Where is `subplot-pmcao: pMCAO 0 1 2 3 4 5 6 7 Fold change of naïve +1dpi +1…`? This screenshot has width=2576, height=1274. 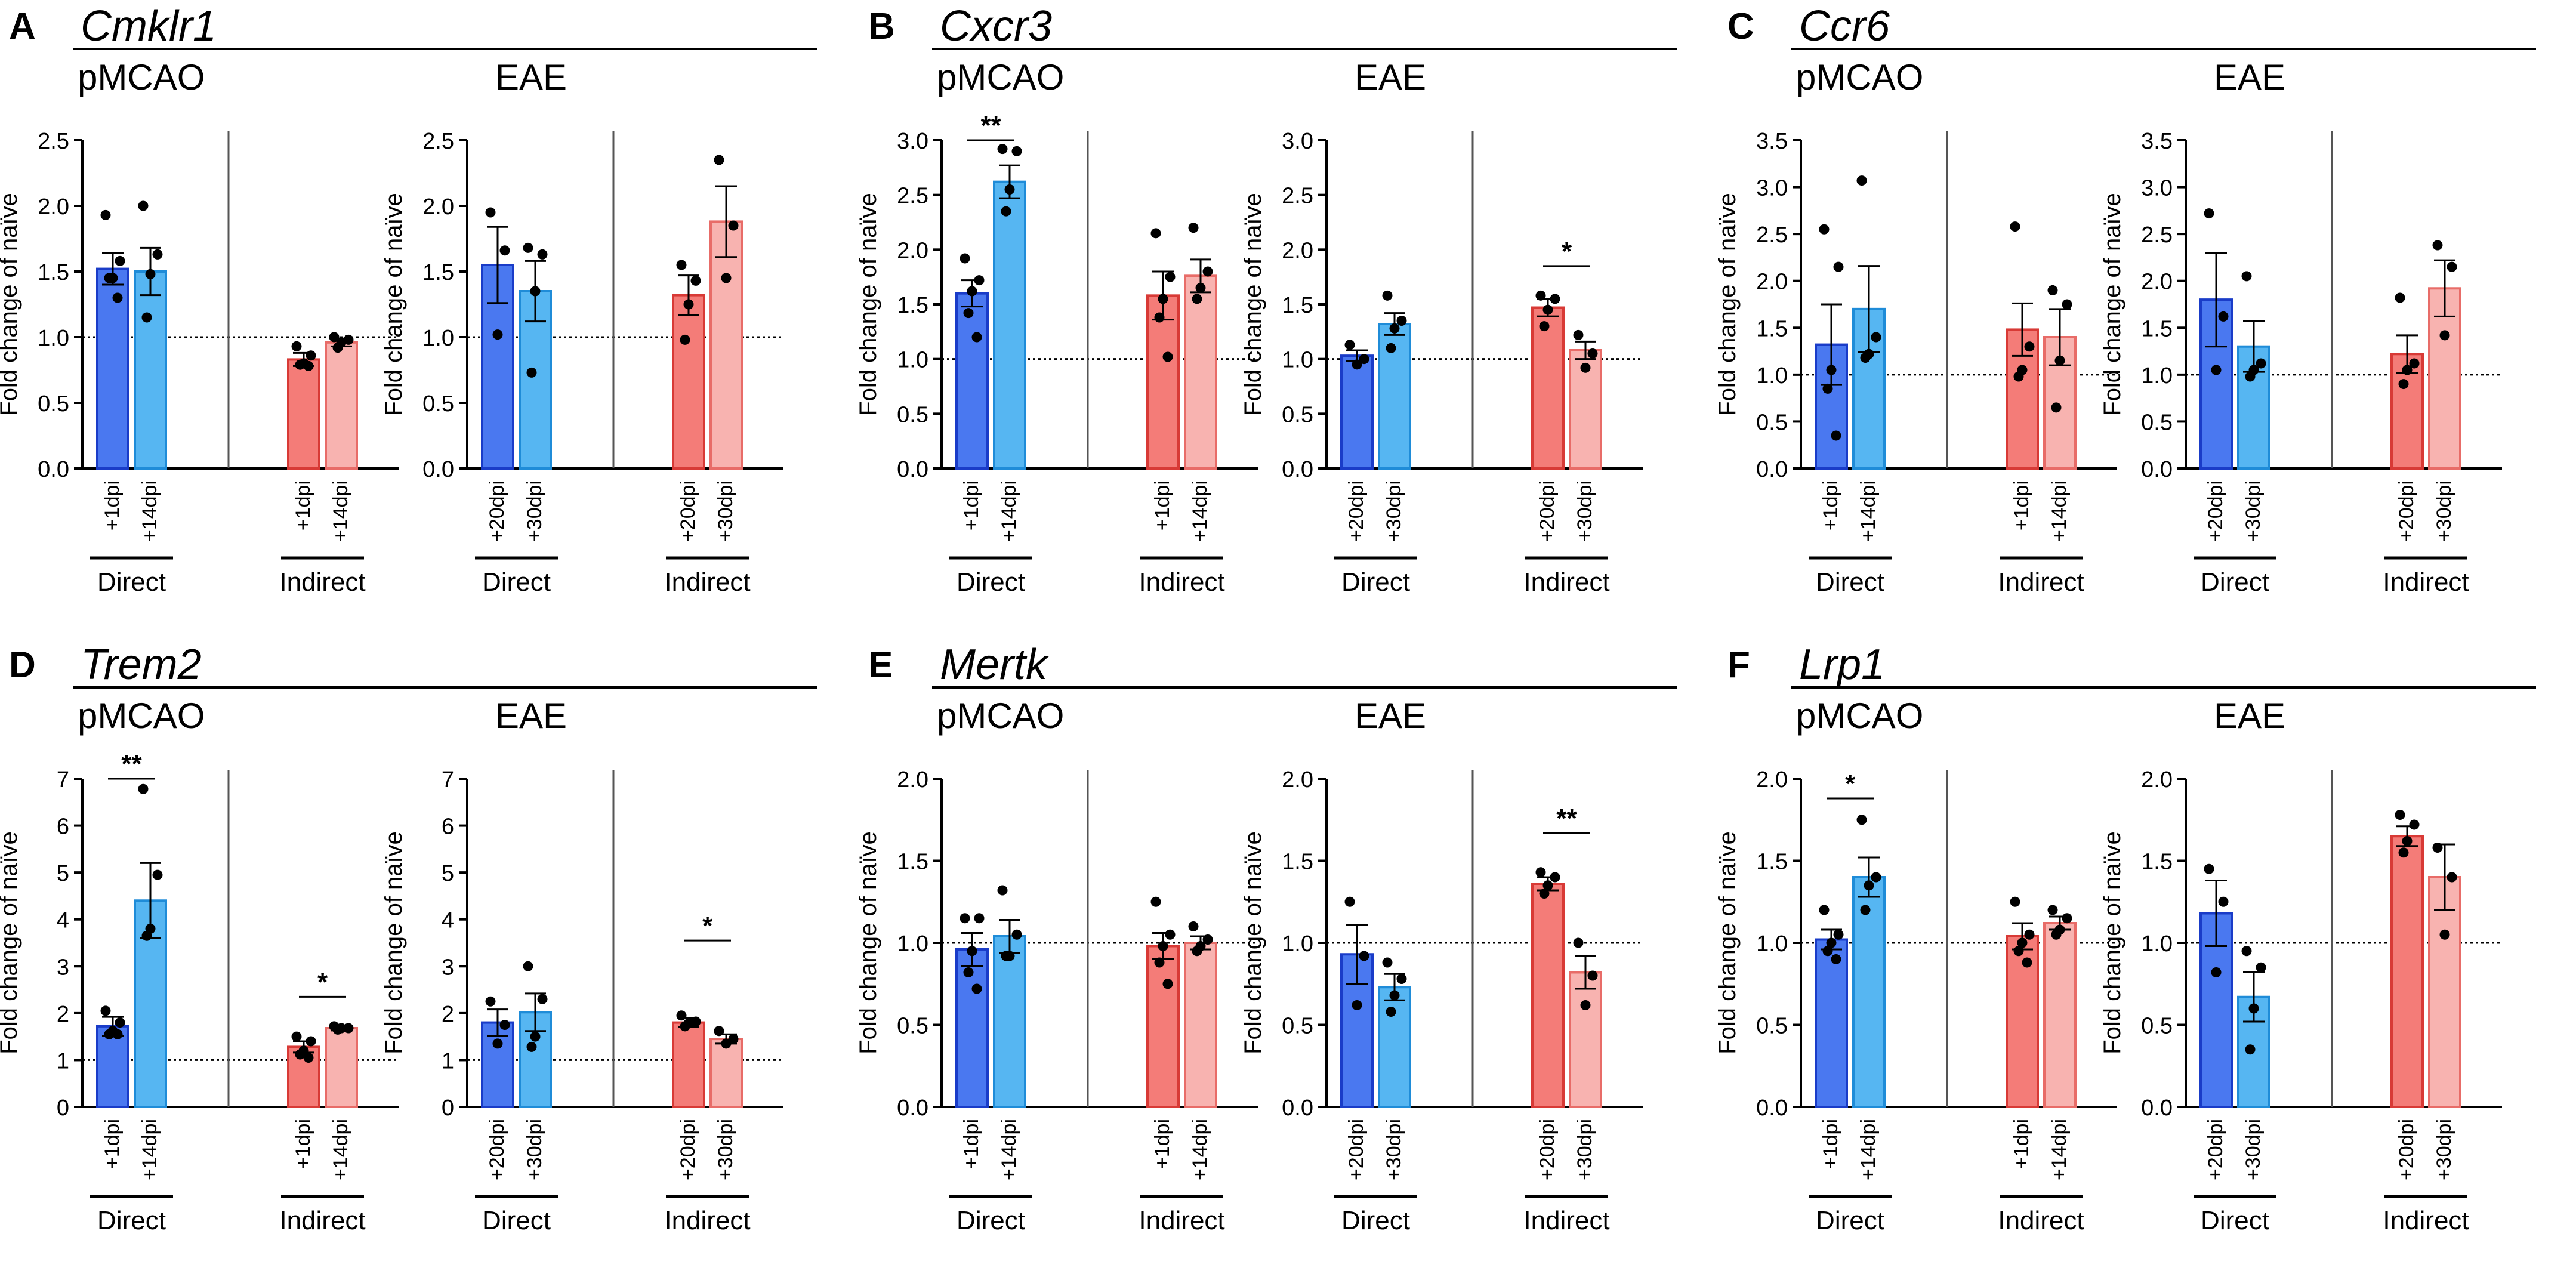 subplot-pmcao: pMCAO 0 1 2 3 4 5 6 7 Fold change of naïve +1dpi +1… is located at coordinates (200, 966).